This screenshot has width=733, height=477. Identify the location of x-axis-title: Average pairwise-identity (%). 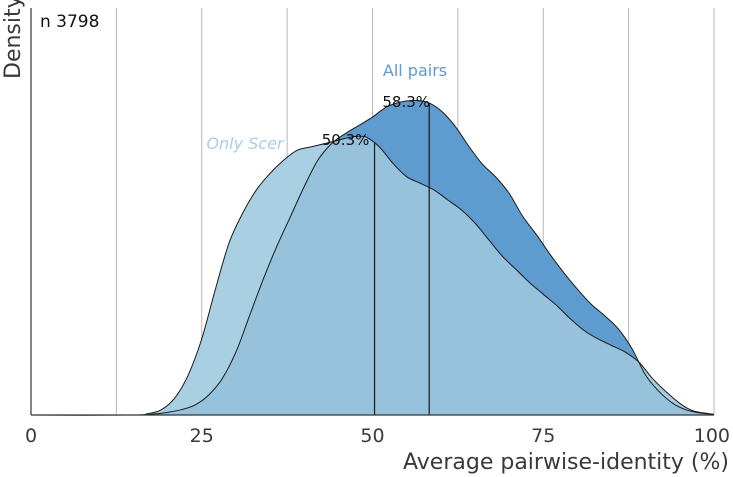
(566, 462).